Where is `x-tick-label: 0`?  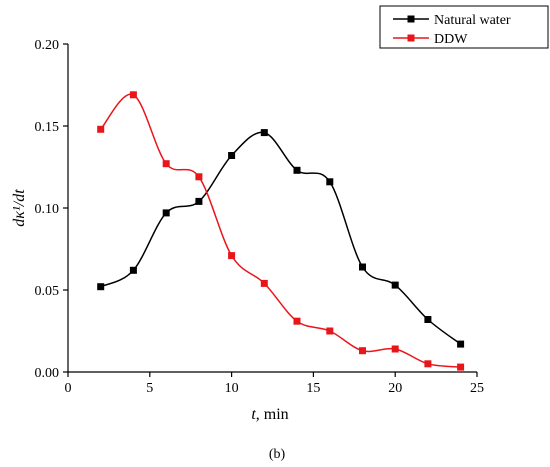 x-tick-label: 0 is located at coordinates (68, 388).